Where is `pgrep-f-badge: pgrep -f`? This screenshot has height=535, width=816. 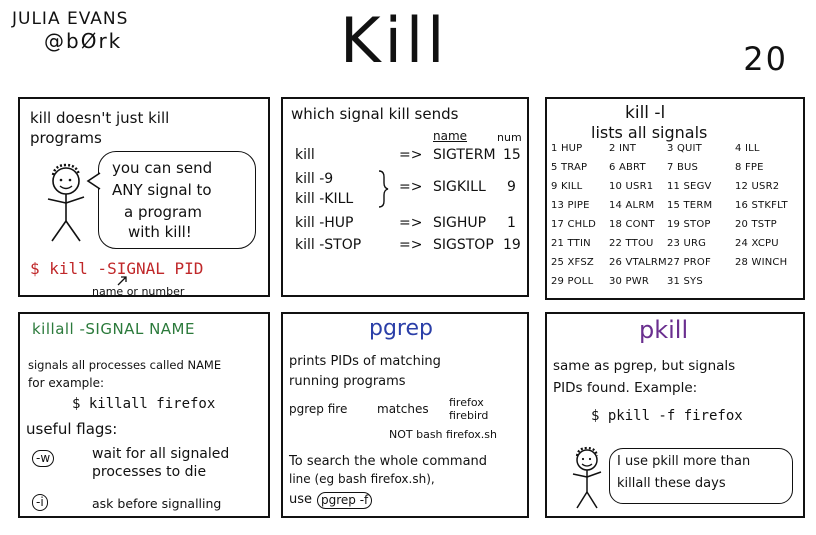
pgrep-f-badge: pgrep -f is located at coordinates (345, 500).